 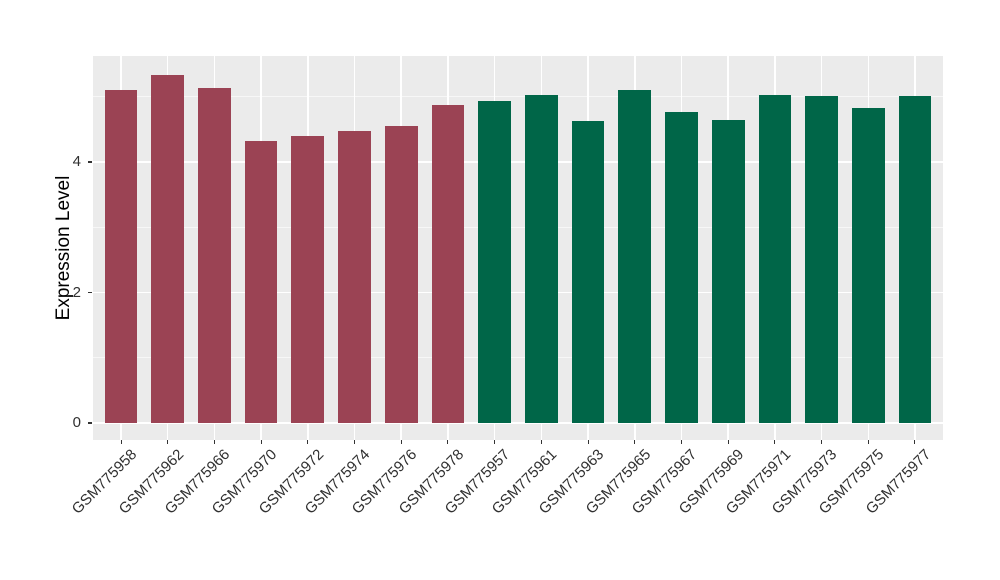 I want to click on y-tick-label: 0, so click(x=76, y=422).